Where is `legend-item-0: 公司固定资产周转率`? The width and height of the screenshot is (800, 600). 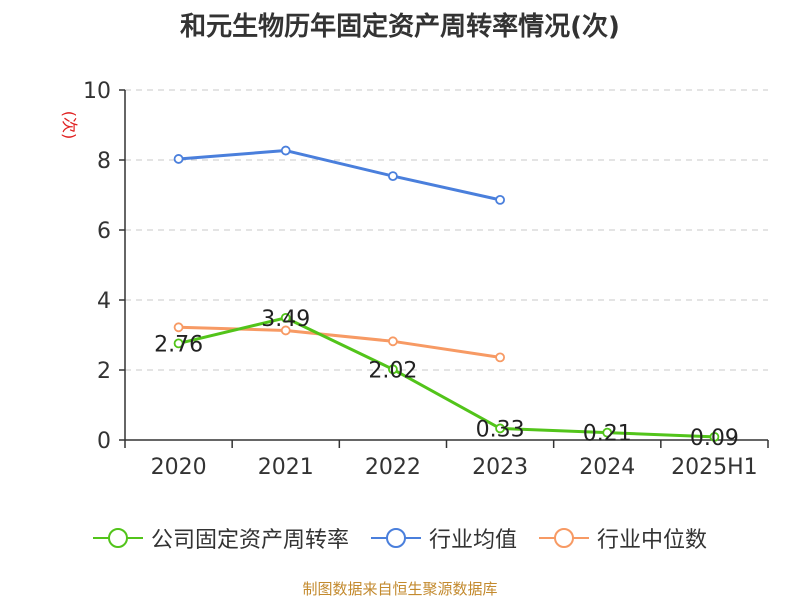 legend-item-0: 公司固定资产周转率 is located at coordinates (220, 538).